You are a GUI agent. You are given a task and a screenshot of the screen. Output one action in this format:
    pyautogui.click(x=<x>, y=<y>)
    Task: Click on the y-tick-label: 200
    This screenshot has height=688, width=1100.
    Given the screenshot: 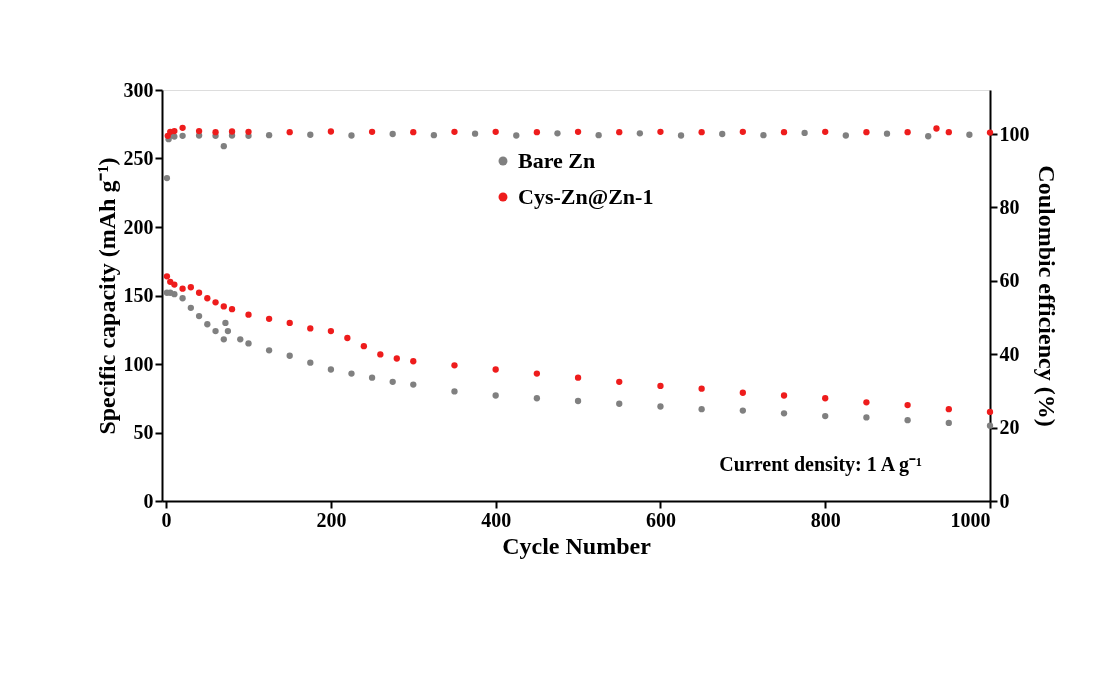 What is the action you would take?
    pyautogui.click(x=138, y=226)
    